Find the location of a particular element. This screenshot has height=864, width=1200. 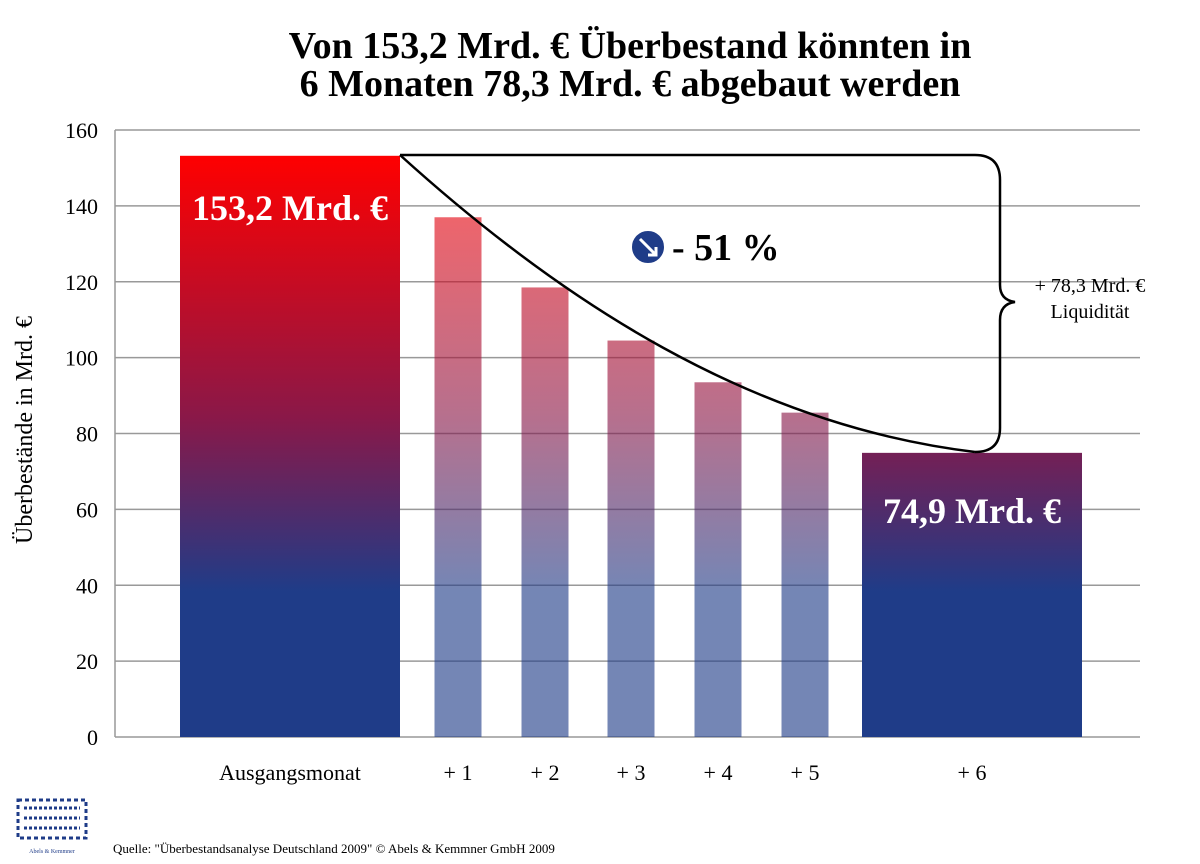

logo-lines is located at coordinates (52, 818).